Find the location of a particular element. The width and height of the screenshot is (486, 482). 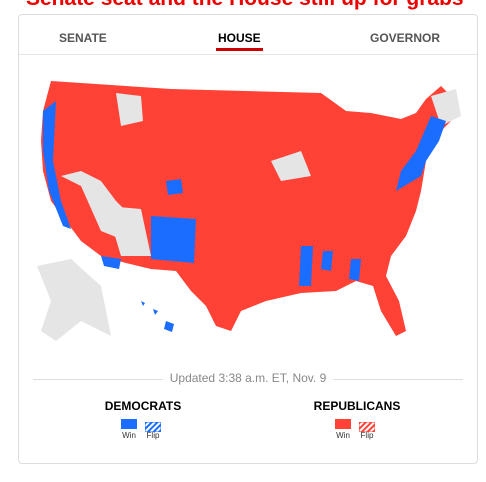

tab-governor: GOVERNOR is located at coordinates (405, 38).